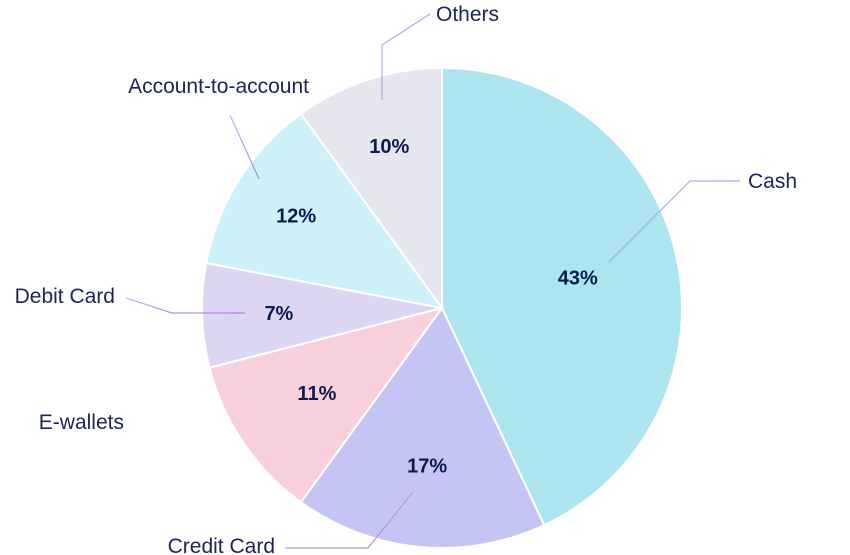  I want to click on pie-slice-others, so click(371, 189).